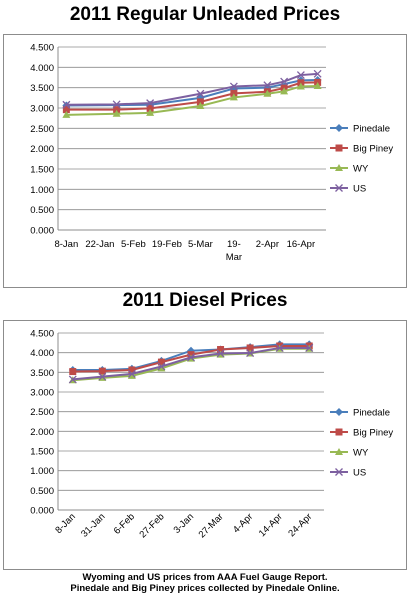 This screenshot has width=410, height=600. I want to click on x-tick-label: 5-Feb, so click(133, 244).